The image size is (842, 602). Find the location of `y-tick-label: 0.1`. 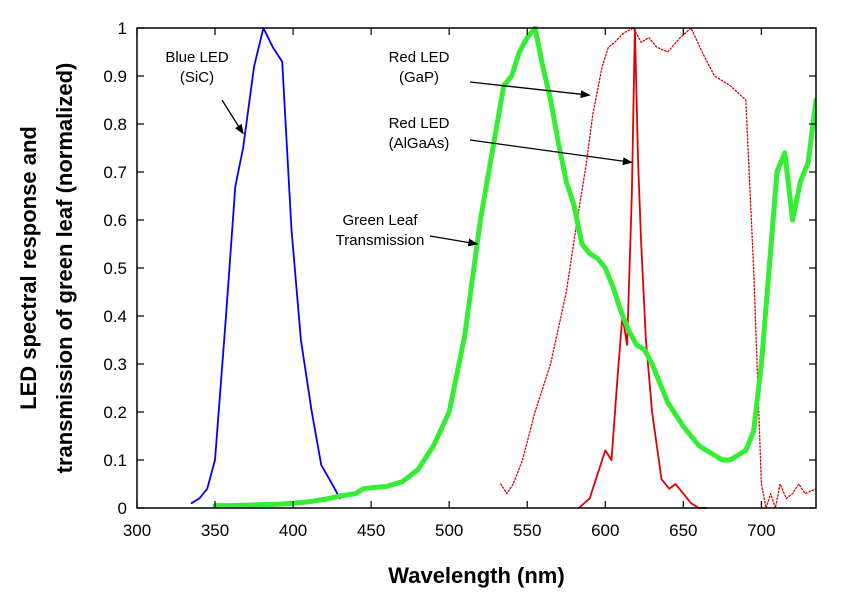

y-tick-label: 0.1 is located at coordinates (115, 460).